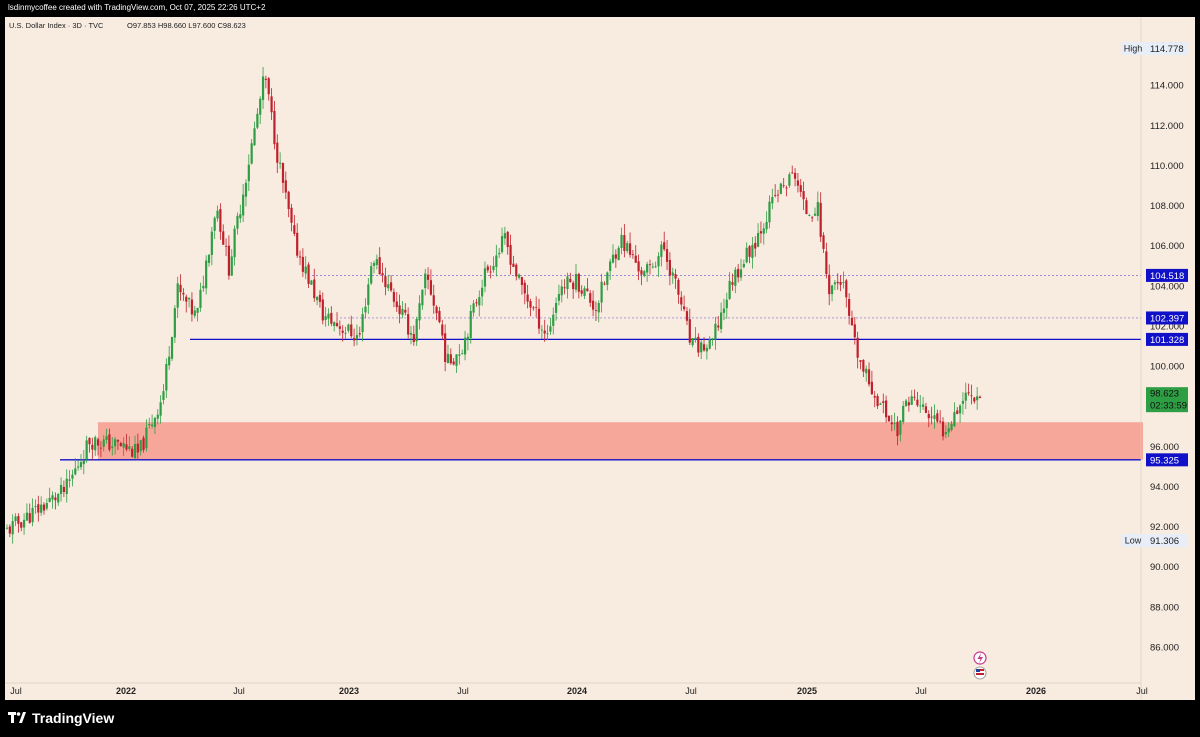 The image size is (1200, 737). I want to click on flag-stripe-icon, so click(980, 674).